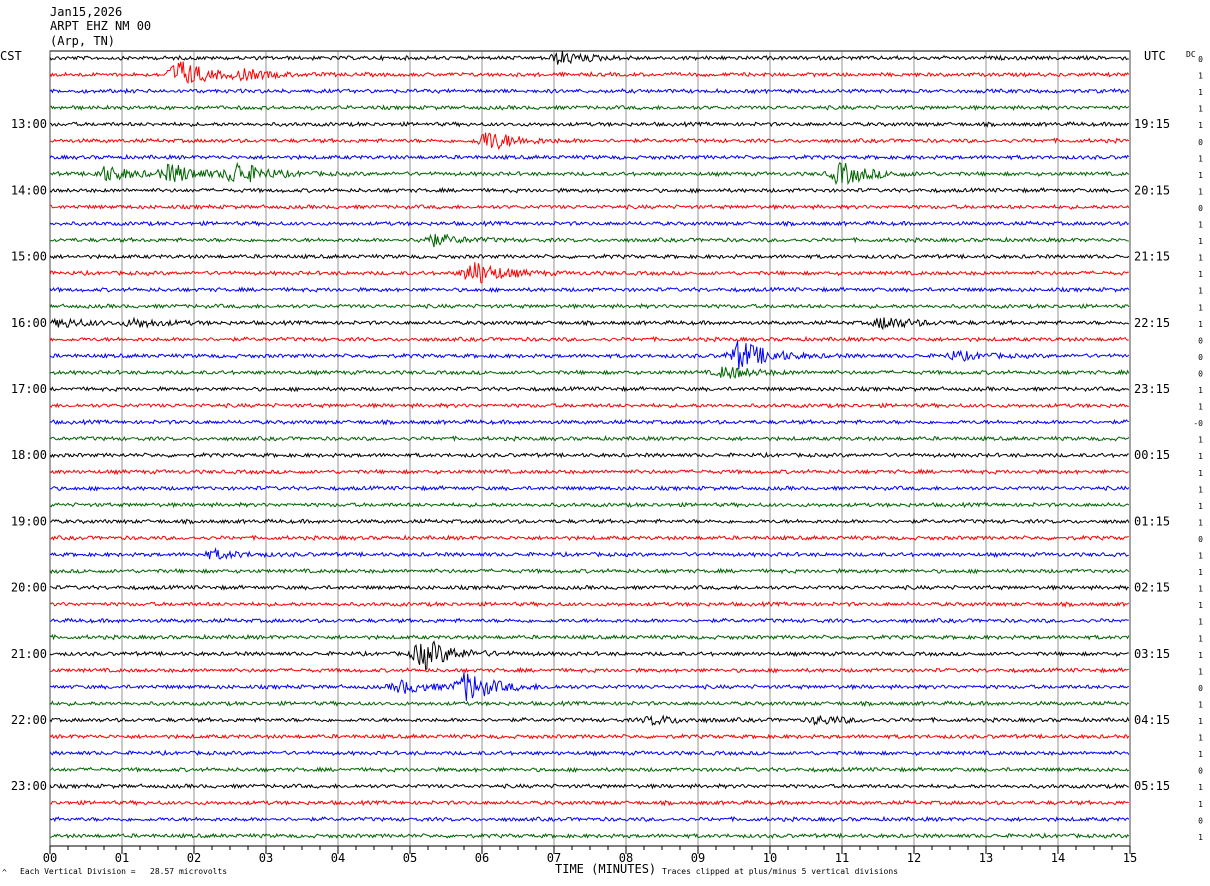 The width and height of the screenshot is (1210, 886). I want to click on x-tick-label: 06, so click(482, 858).